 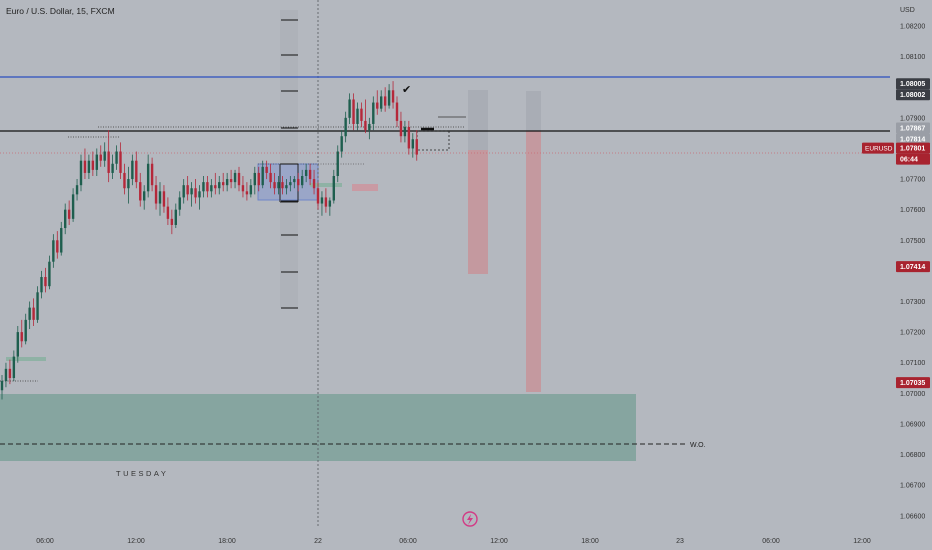 What do you see at coordinates (913, 95) in the screenshot?
I see `blue-level-tag-lower: 1.08002` at bounding box center [913, 95].